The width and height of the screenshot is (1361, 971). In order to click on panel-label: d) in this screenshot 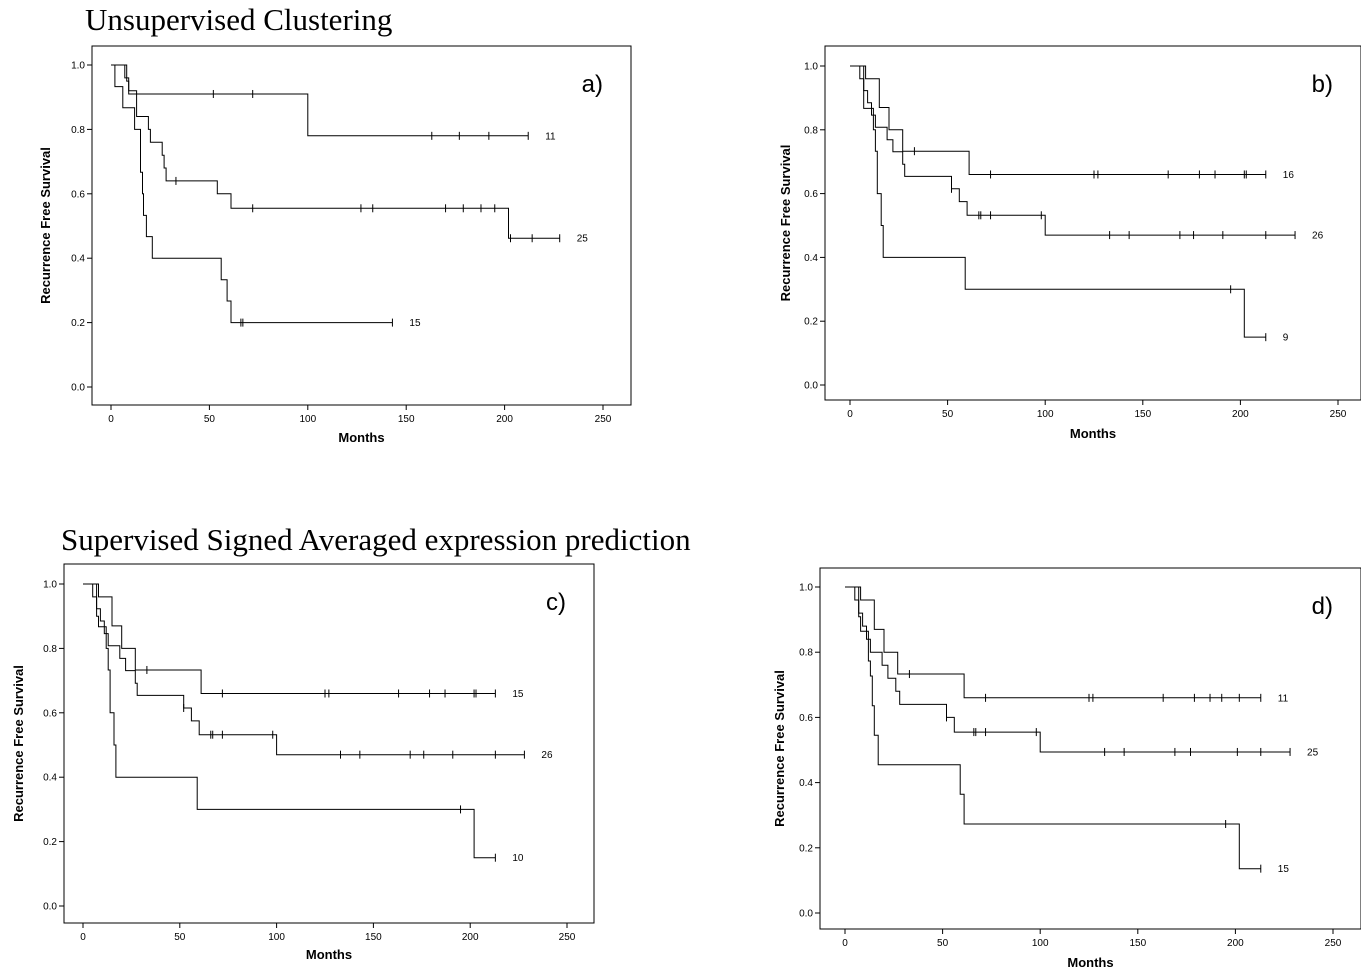, I will do `click(1322, 606)`.